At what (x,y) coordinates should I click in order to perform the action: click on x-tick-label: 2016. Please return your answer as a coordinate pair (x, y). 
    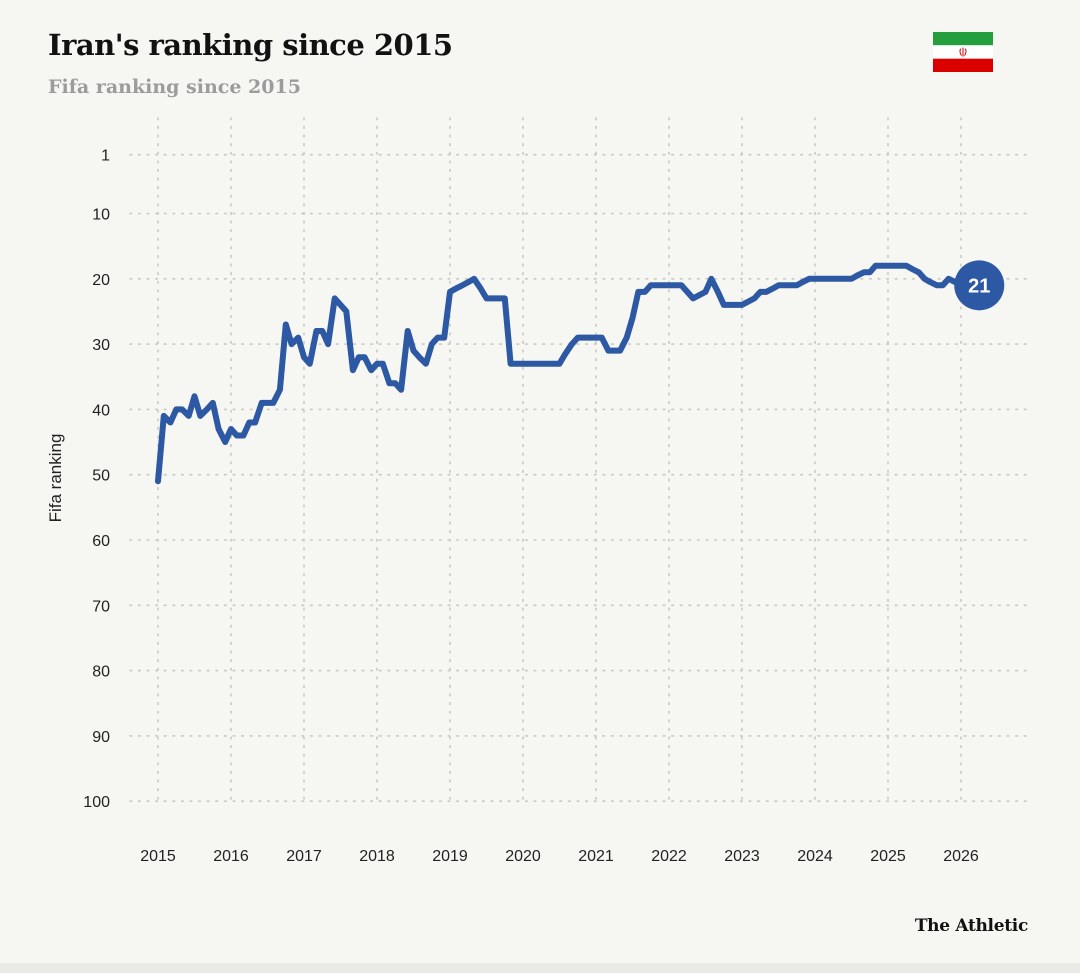
    Looking at the image, I should click on (231, 856).